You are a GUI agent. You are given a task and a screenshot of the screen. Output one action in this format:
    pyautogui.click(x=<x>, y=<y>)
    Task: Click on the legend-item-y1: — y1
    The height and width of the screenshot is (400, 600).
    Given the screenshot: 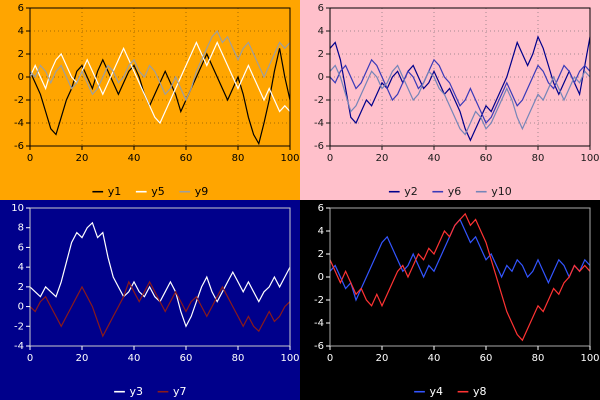 What is the action you would take?
    pyautogui.click(x=107, y=191)
    